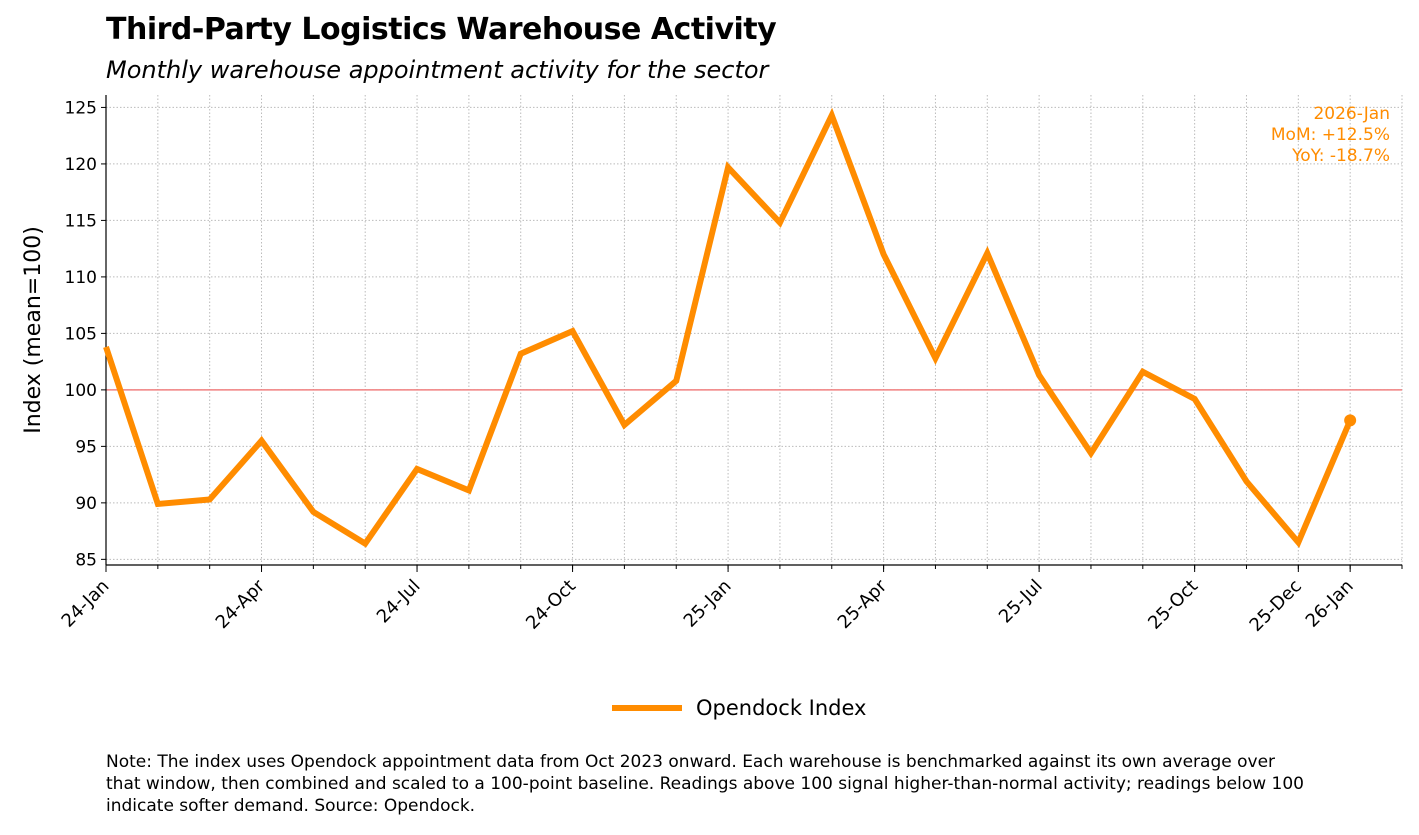 The height and width of the screenshot is (835, 1419). Describe the element at coordinates (441, 29) in the screenshot. I see `chart-title: Third-Party Logistics Warehouse Activity` at that location.